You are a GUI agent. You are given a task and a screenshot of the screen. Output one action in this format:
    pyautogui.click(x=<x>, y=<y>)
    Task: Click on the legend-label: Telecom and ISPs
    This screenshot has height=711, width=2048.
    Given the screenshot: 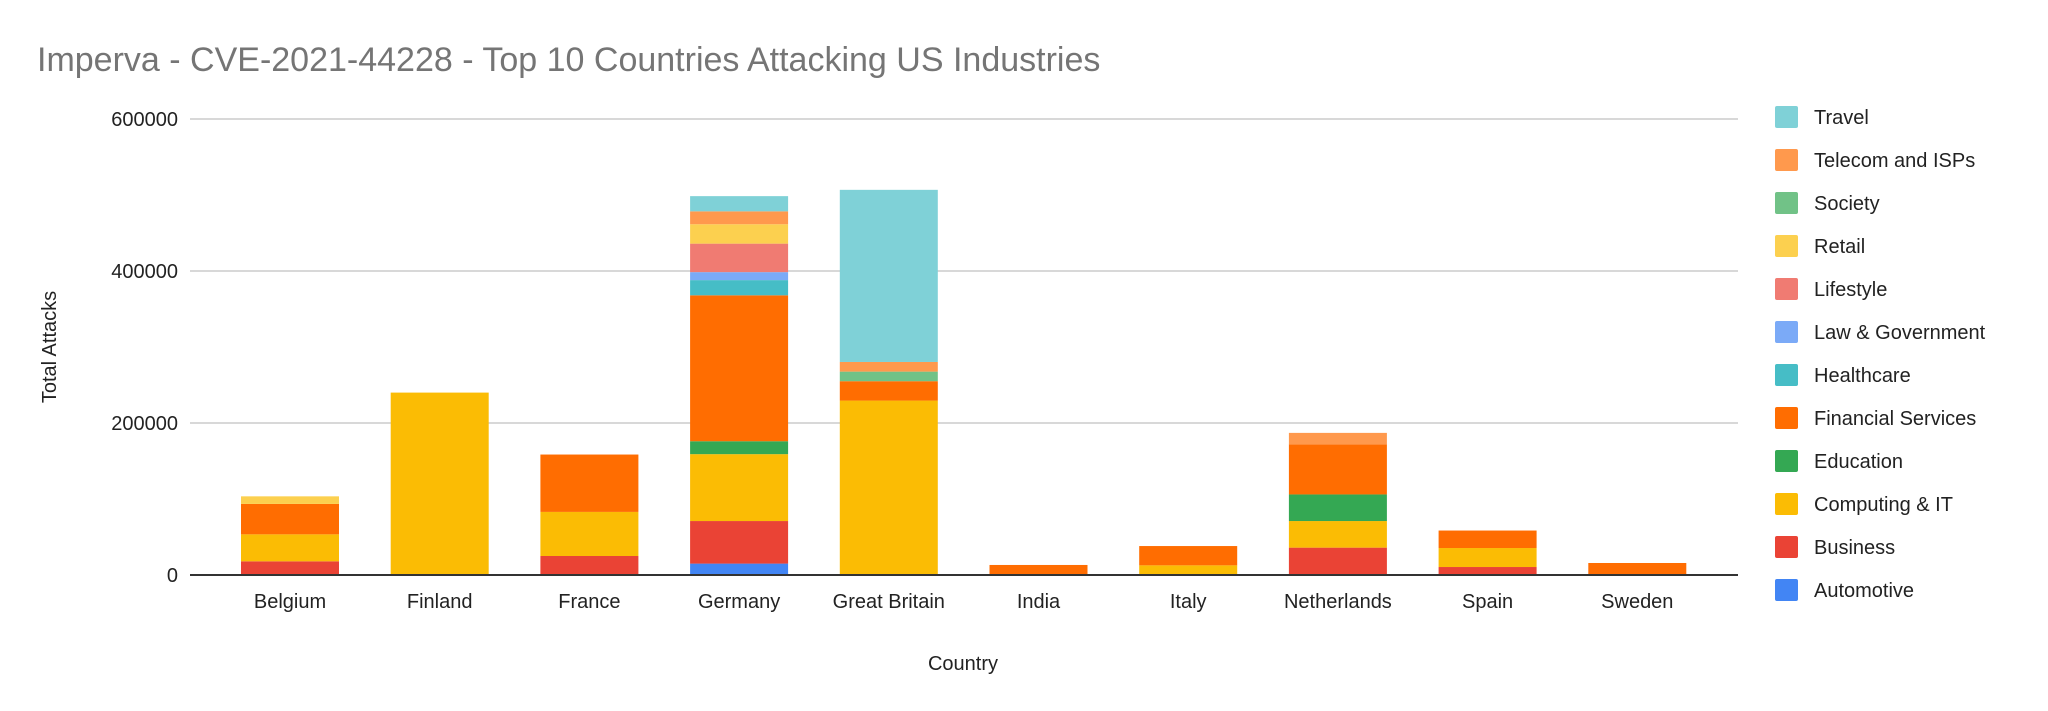 What is the action you would take?
    pyautogui.click(x=1894, y=161)
    